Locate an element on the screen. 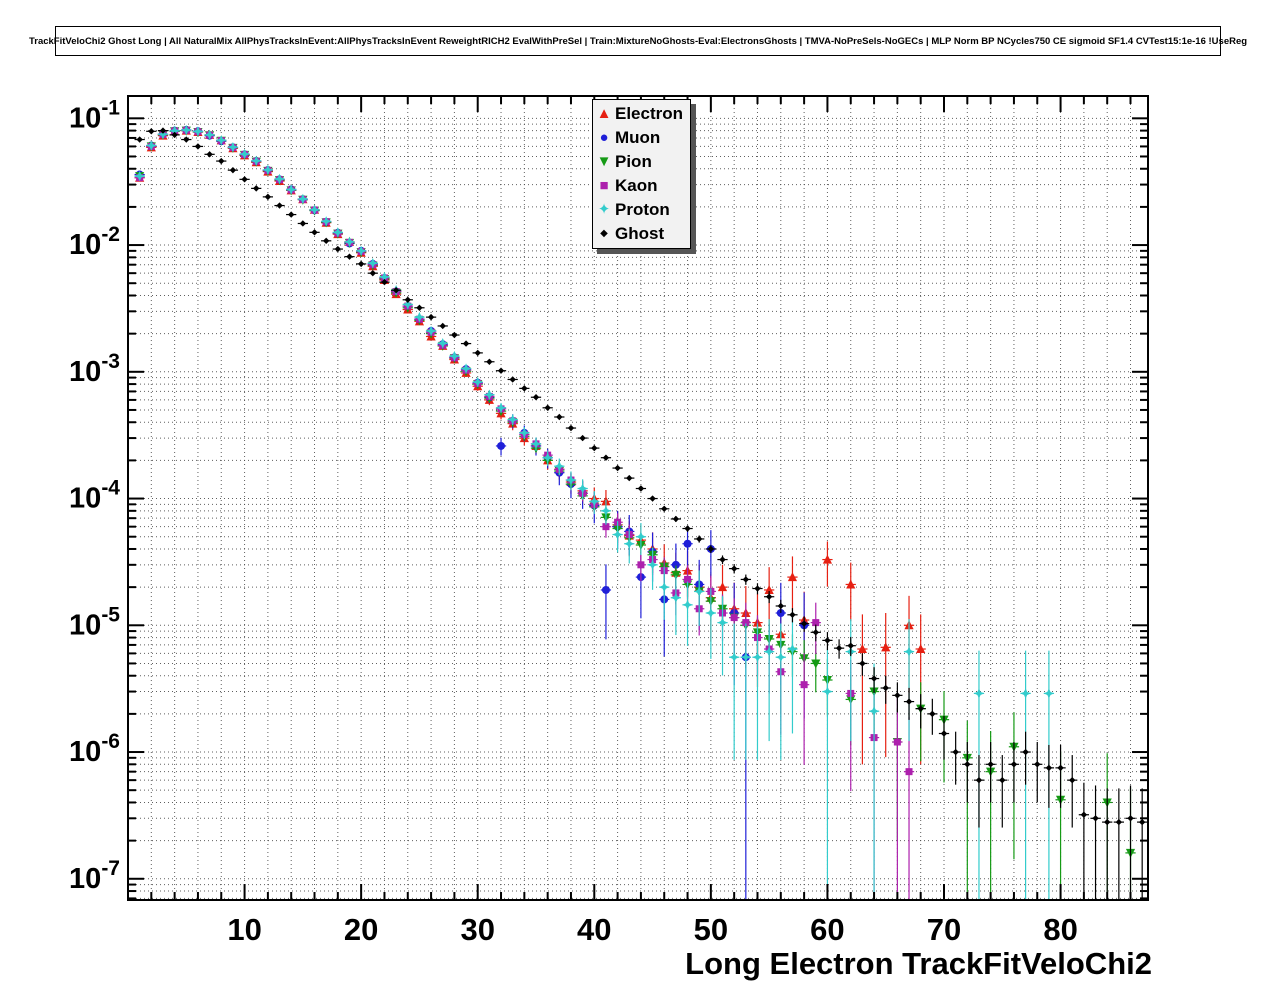 The width and height of the screenshot is (1276, 996). x-tick-label: 20 is located at coordinates (361, 929).